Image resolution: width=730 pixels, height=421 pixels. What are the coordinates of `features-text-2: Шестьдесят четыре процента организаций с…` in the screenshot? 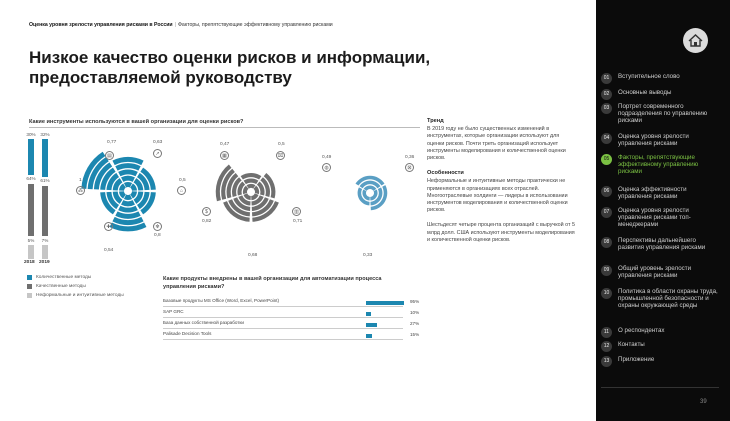 It's located at (501, 232).